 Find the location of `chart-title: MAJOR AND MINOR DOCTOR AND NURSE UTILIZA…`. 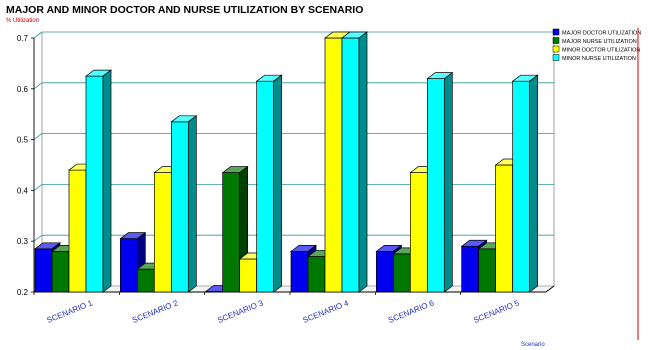

chart-title: MAJOR AND MINOR DOCTOR AND NURSE UTILIZA… is located at coordinates (184, 10).